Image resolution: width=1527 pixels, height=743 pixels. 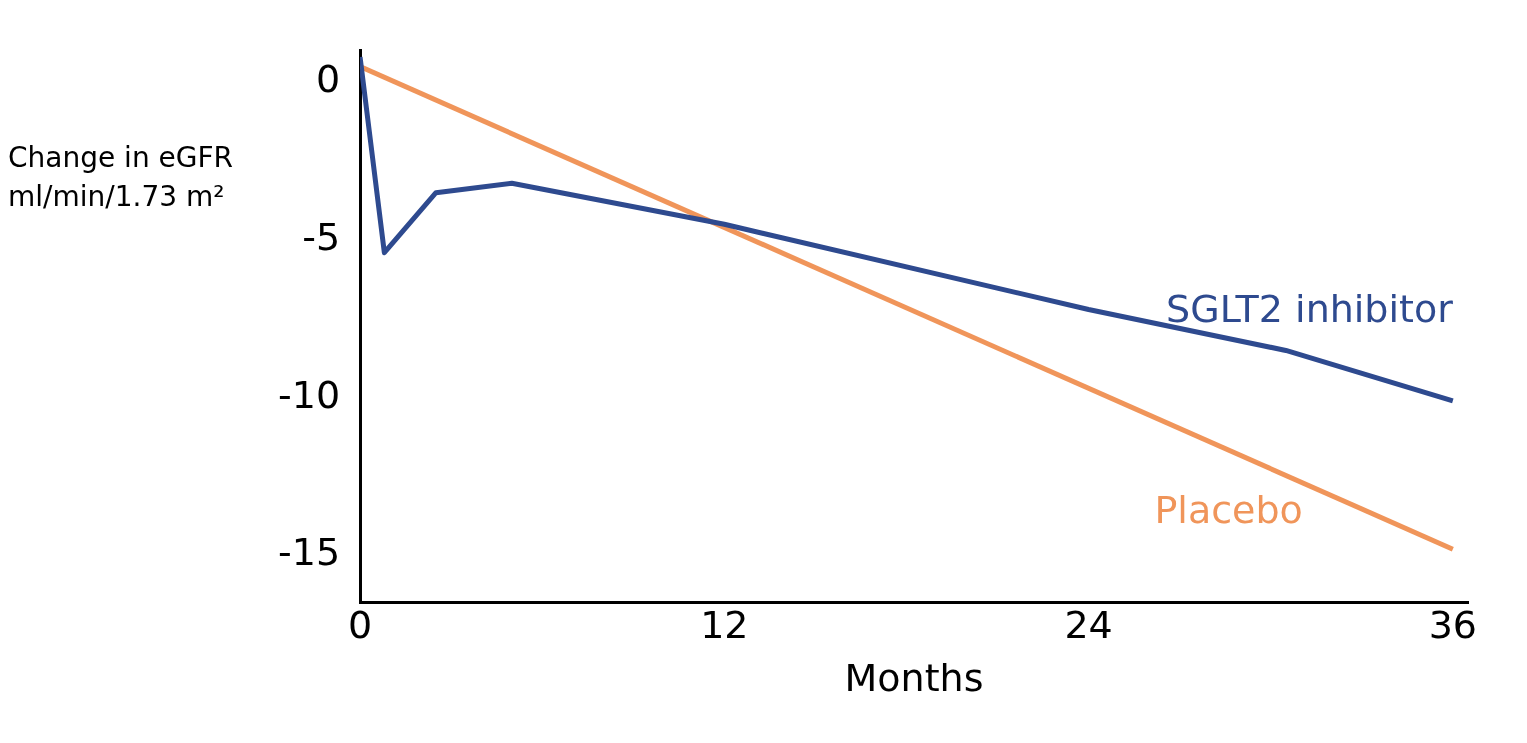 What do you see at coordinates (328, 79) in the screenshot?
I see `y-tick-label: 0` at bounding box center [328, 79].